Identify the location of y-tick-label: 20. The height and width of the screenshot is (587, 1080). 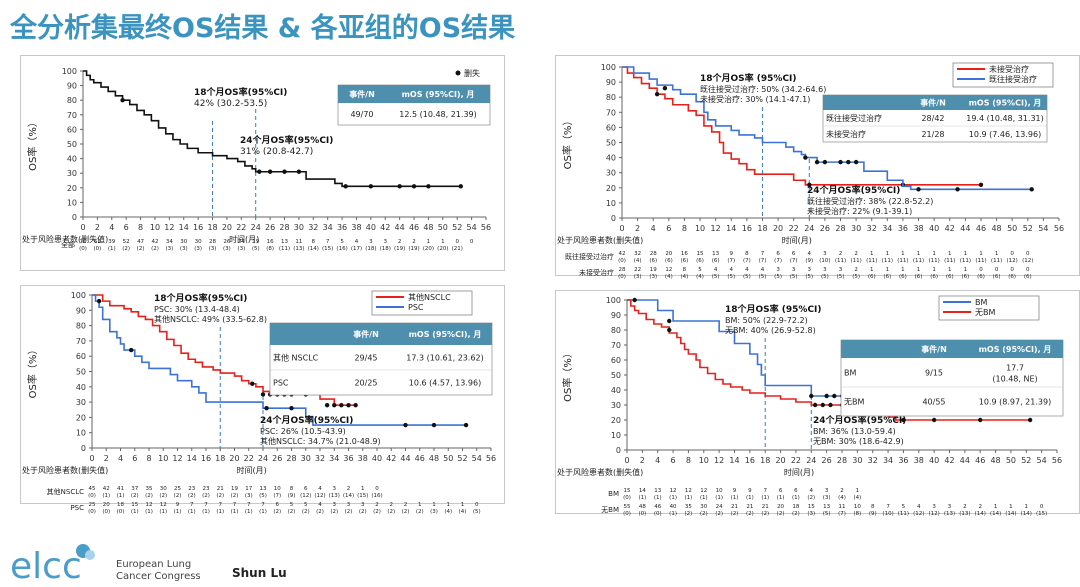
(616, 420).